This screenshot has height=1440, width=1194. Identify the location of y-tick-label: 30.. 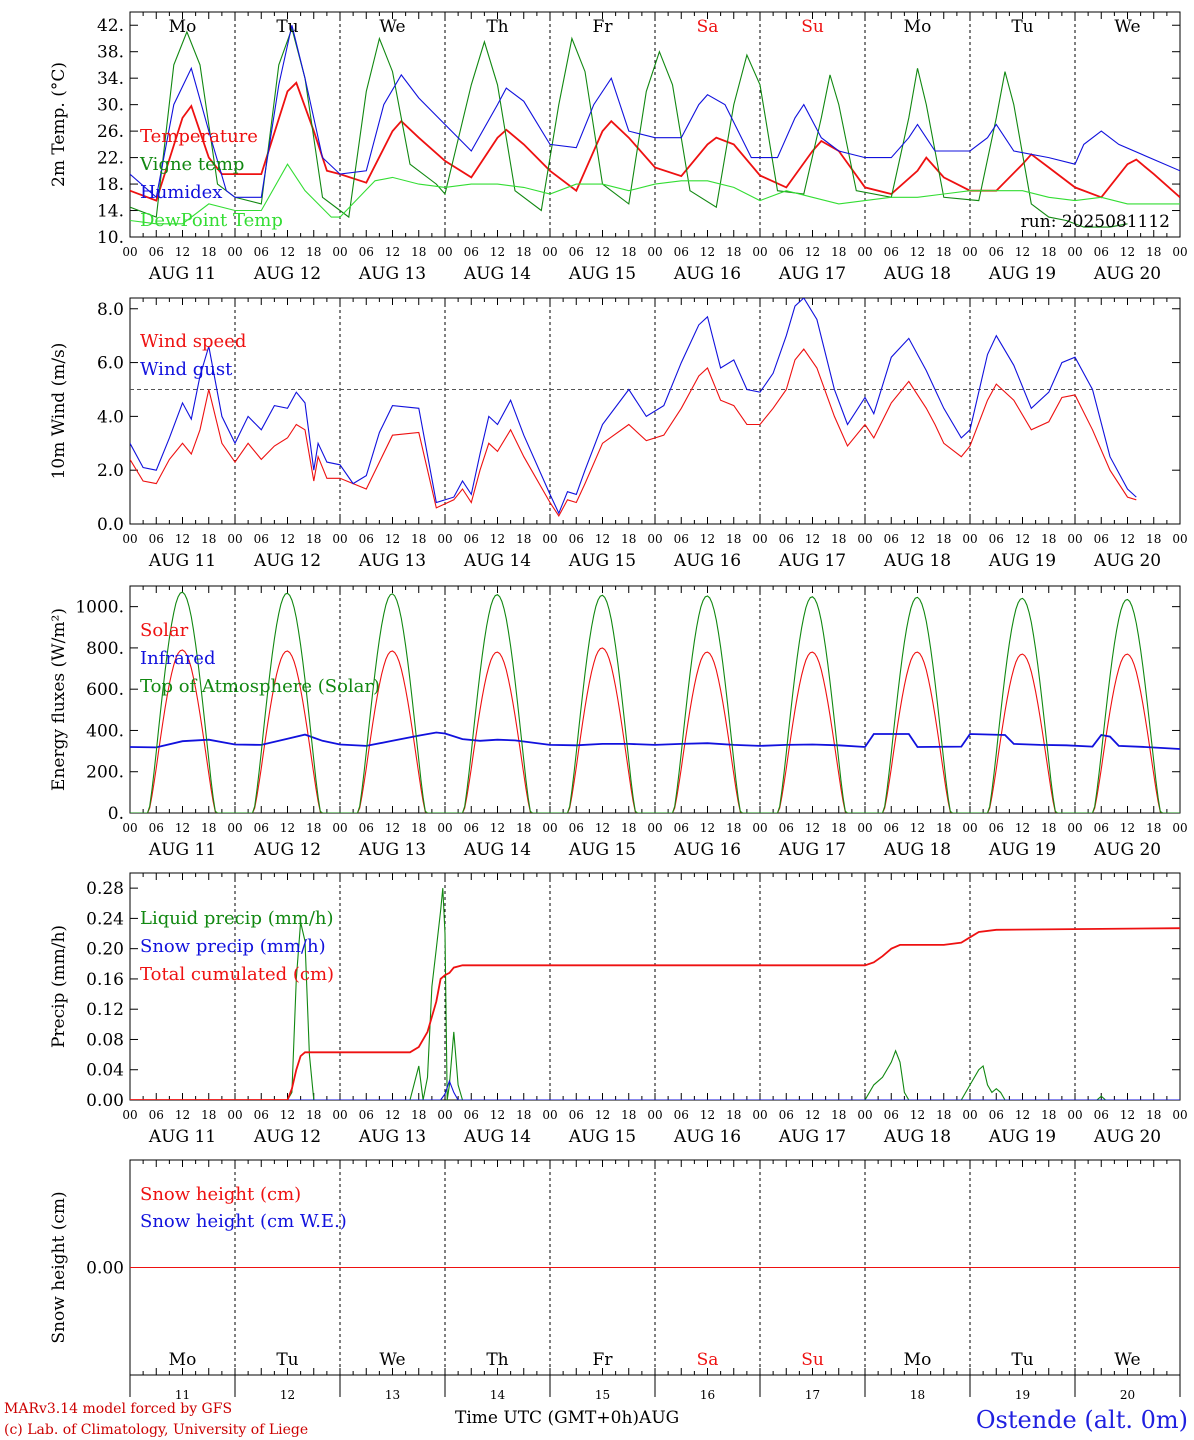
(110, 106).